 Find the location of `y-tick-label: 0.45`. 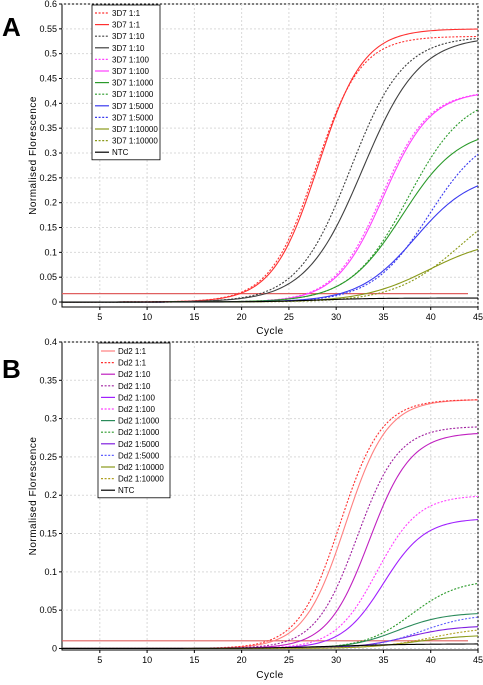

y-tick-label: 0.45 is located at coordinates (48, 79).